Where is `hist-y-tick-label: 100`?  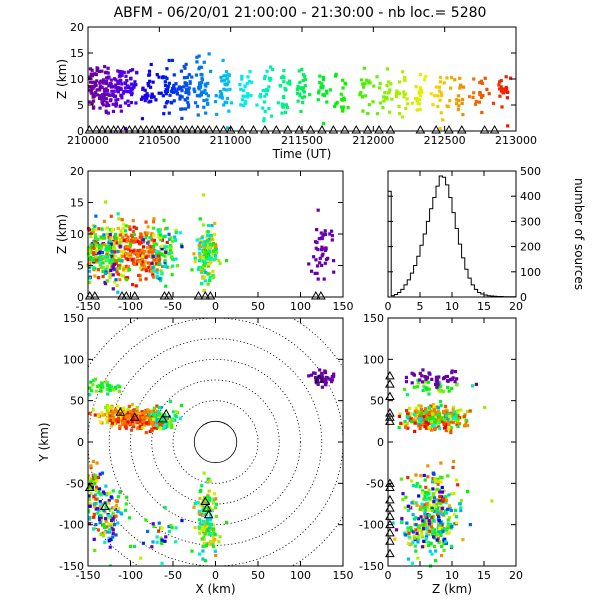
hist-y-tick-label: 100 is located at coordinates (530, 272).